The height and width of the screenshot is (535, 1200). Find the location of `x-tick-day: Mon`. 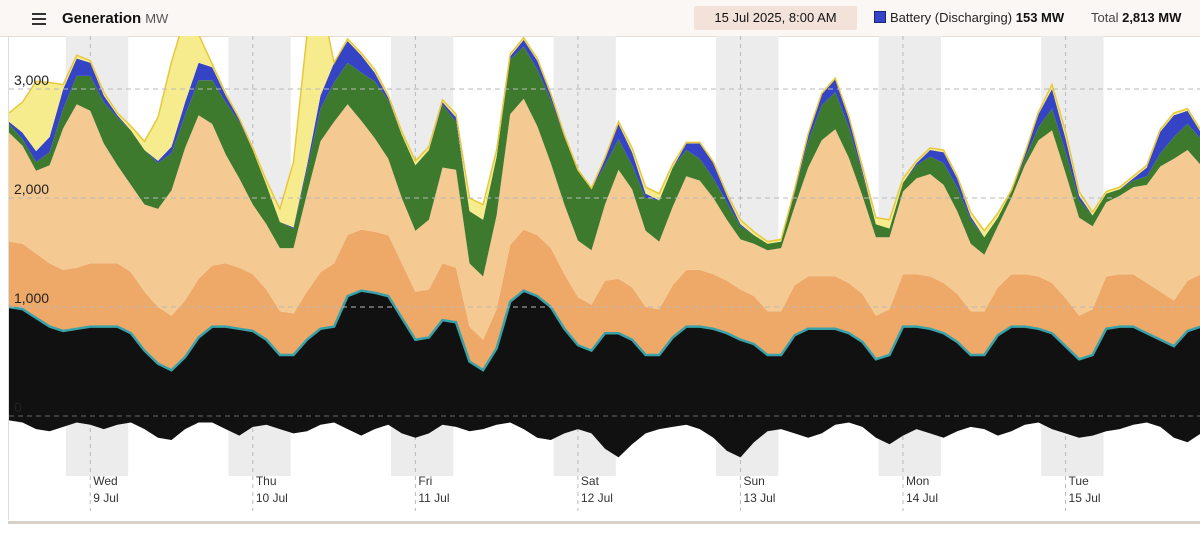

x-tick-day: Mon is located at coordinates (917, 481).